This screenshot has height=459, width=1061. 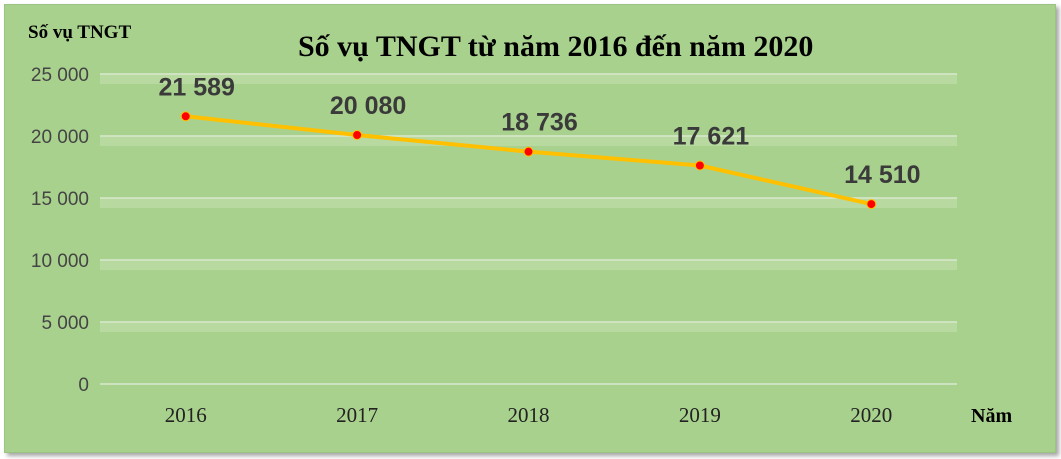 What do you see at coordinates (368, 106) in the screenshot?
I see `data-label: 20 080` at bounding box center [368, 106].